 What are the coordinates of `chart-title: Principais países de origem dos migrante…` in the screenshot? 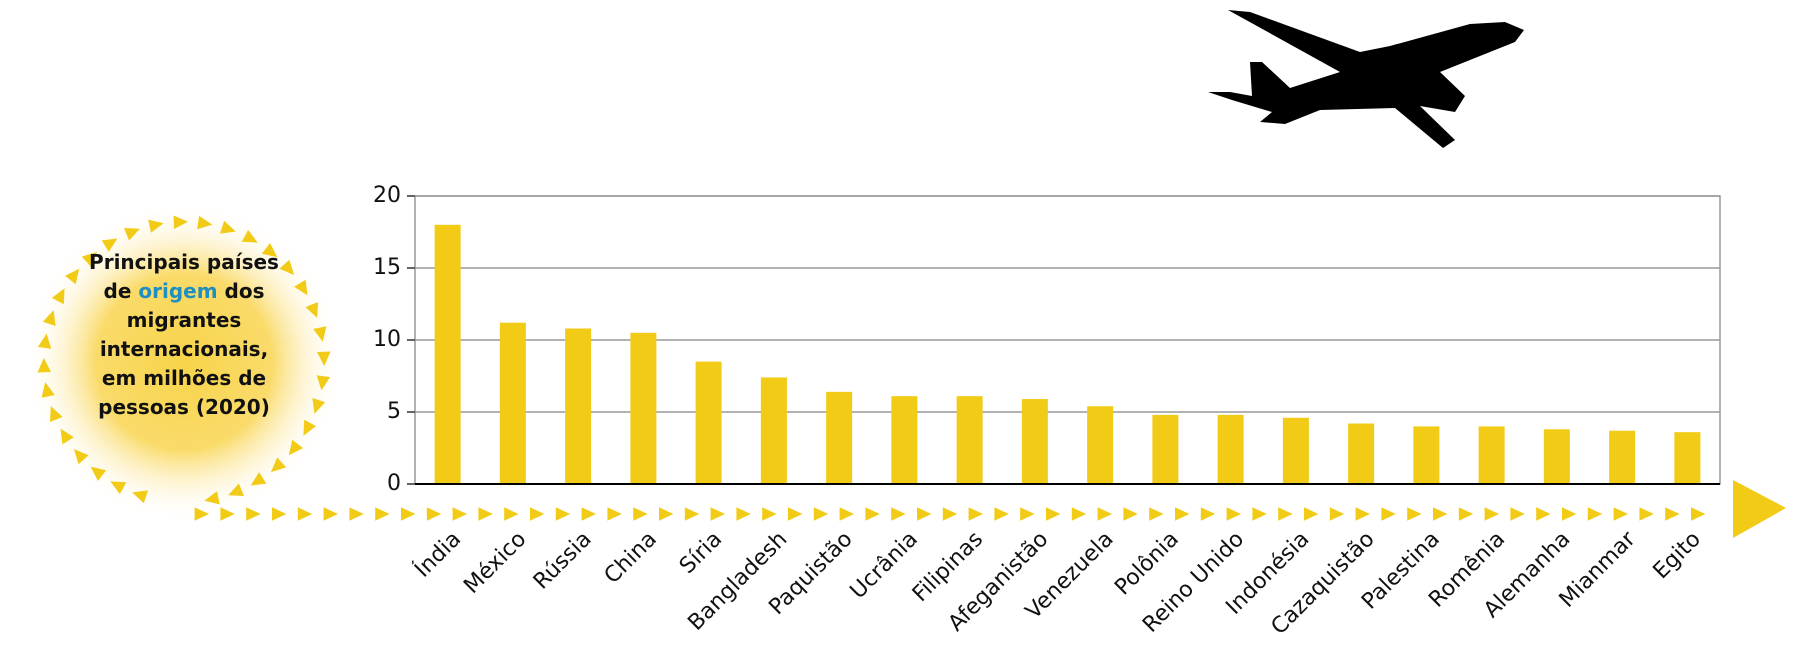 It's located at (184, 335).